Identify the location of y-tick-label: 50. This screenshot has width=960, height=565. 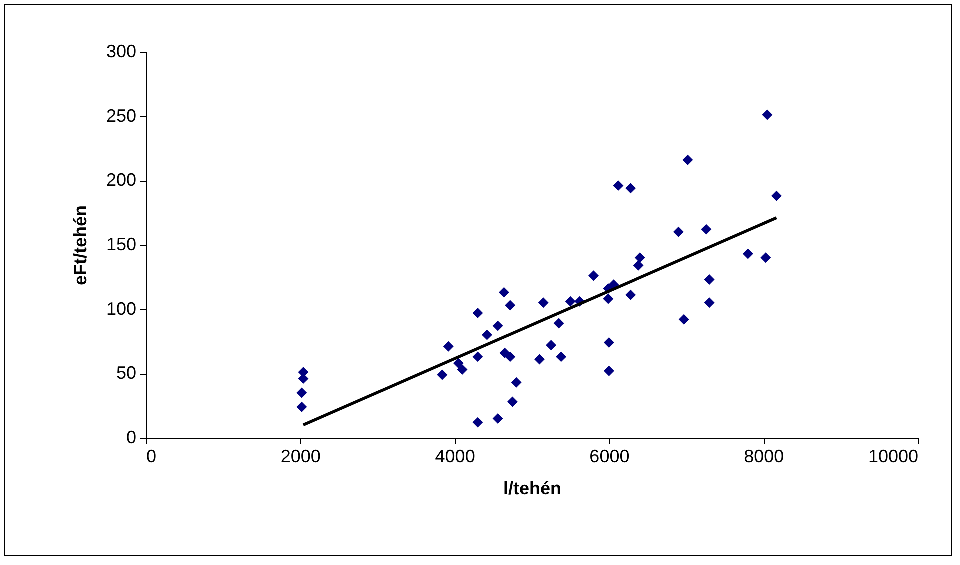
(126, 373).